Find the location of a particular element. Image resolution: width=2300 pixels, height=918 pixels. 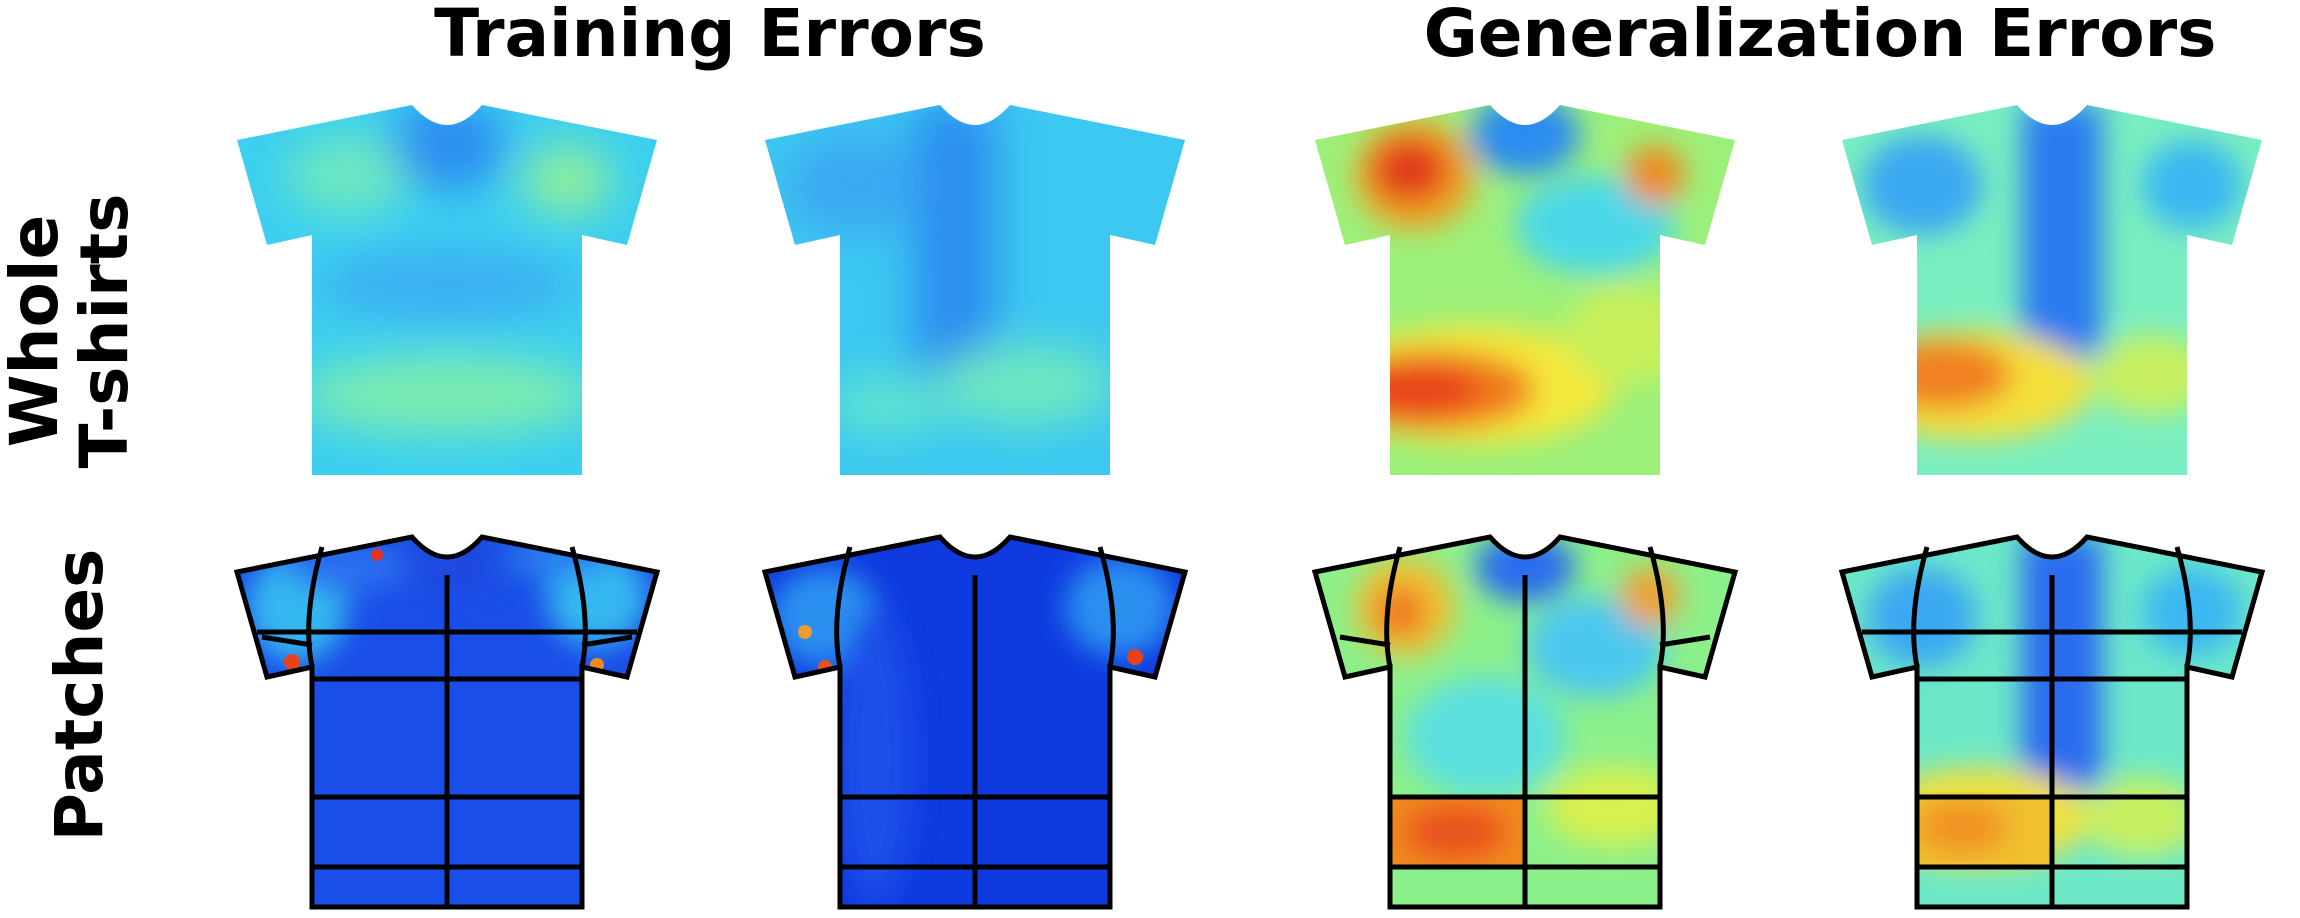

training-errors-title: Training Errors is located at coordinates (710, 36).